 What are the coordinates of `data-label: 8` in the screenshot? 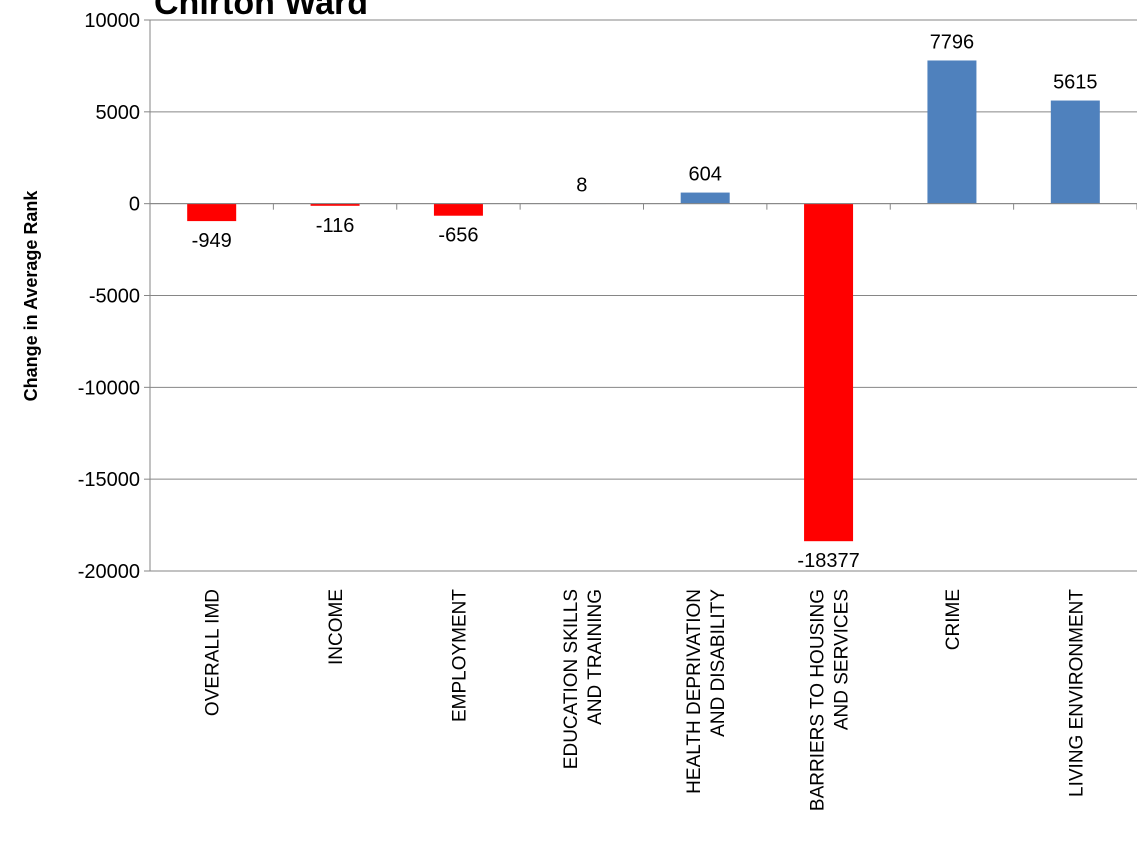 It's located at (581, 186).